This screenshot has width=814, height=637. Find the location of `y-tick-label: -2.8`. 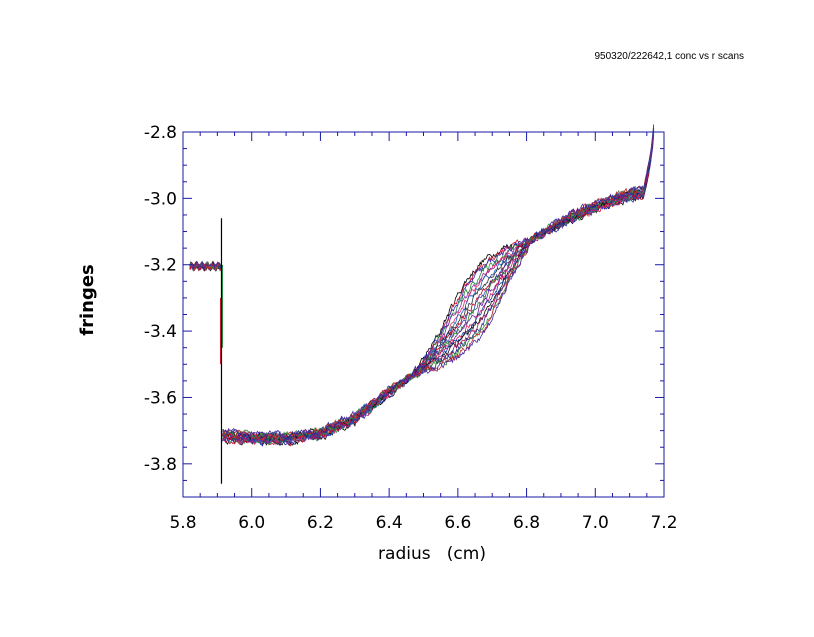

y-tick-label: -2.8 is located at coordinates (160, 133).